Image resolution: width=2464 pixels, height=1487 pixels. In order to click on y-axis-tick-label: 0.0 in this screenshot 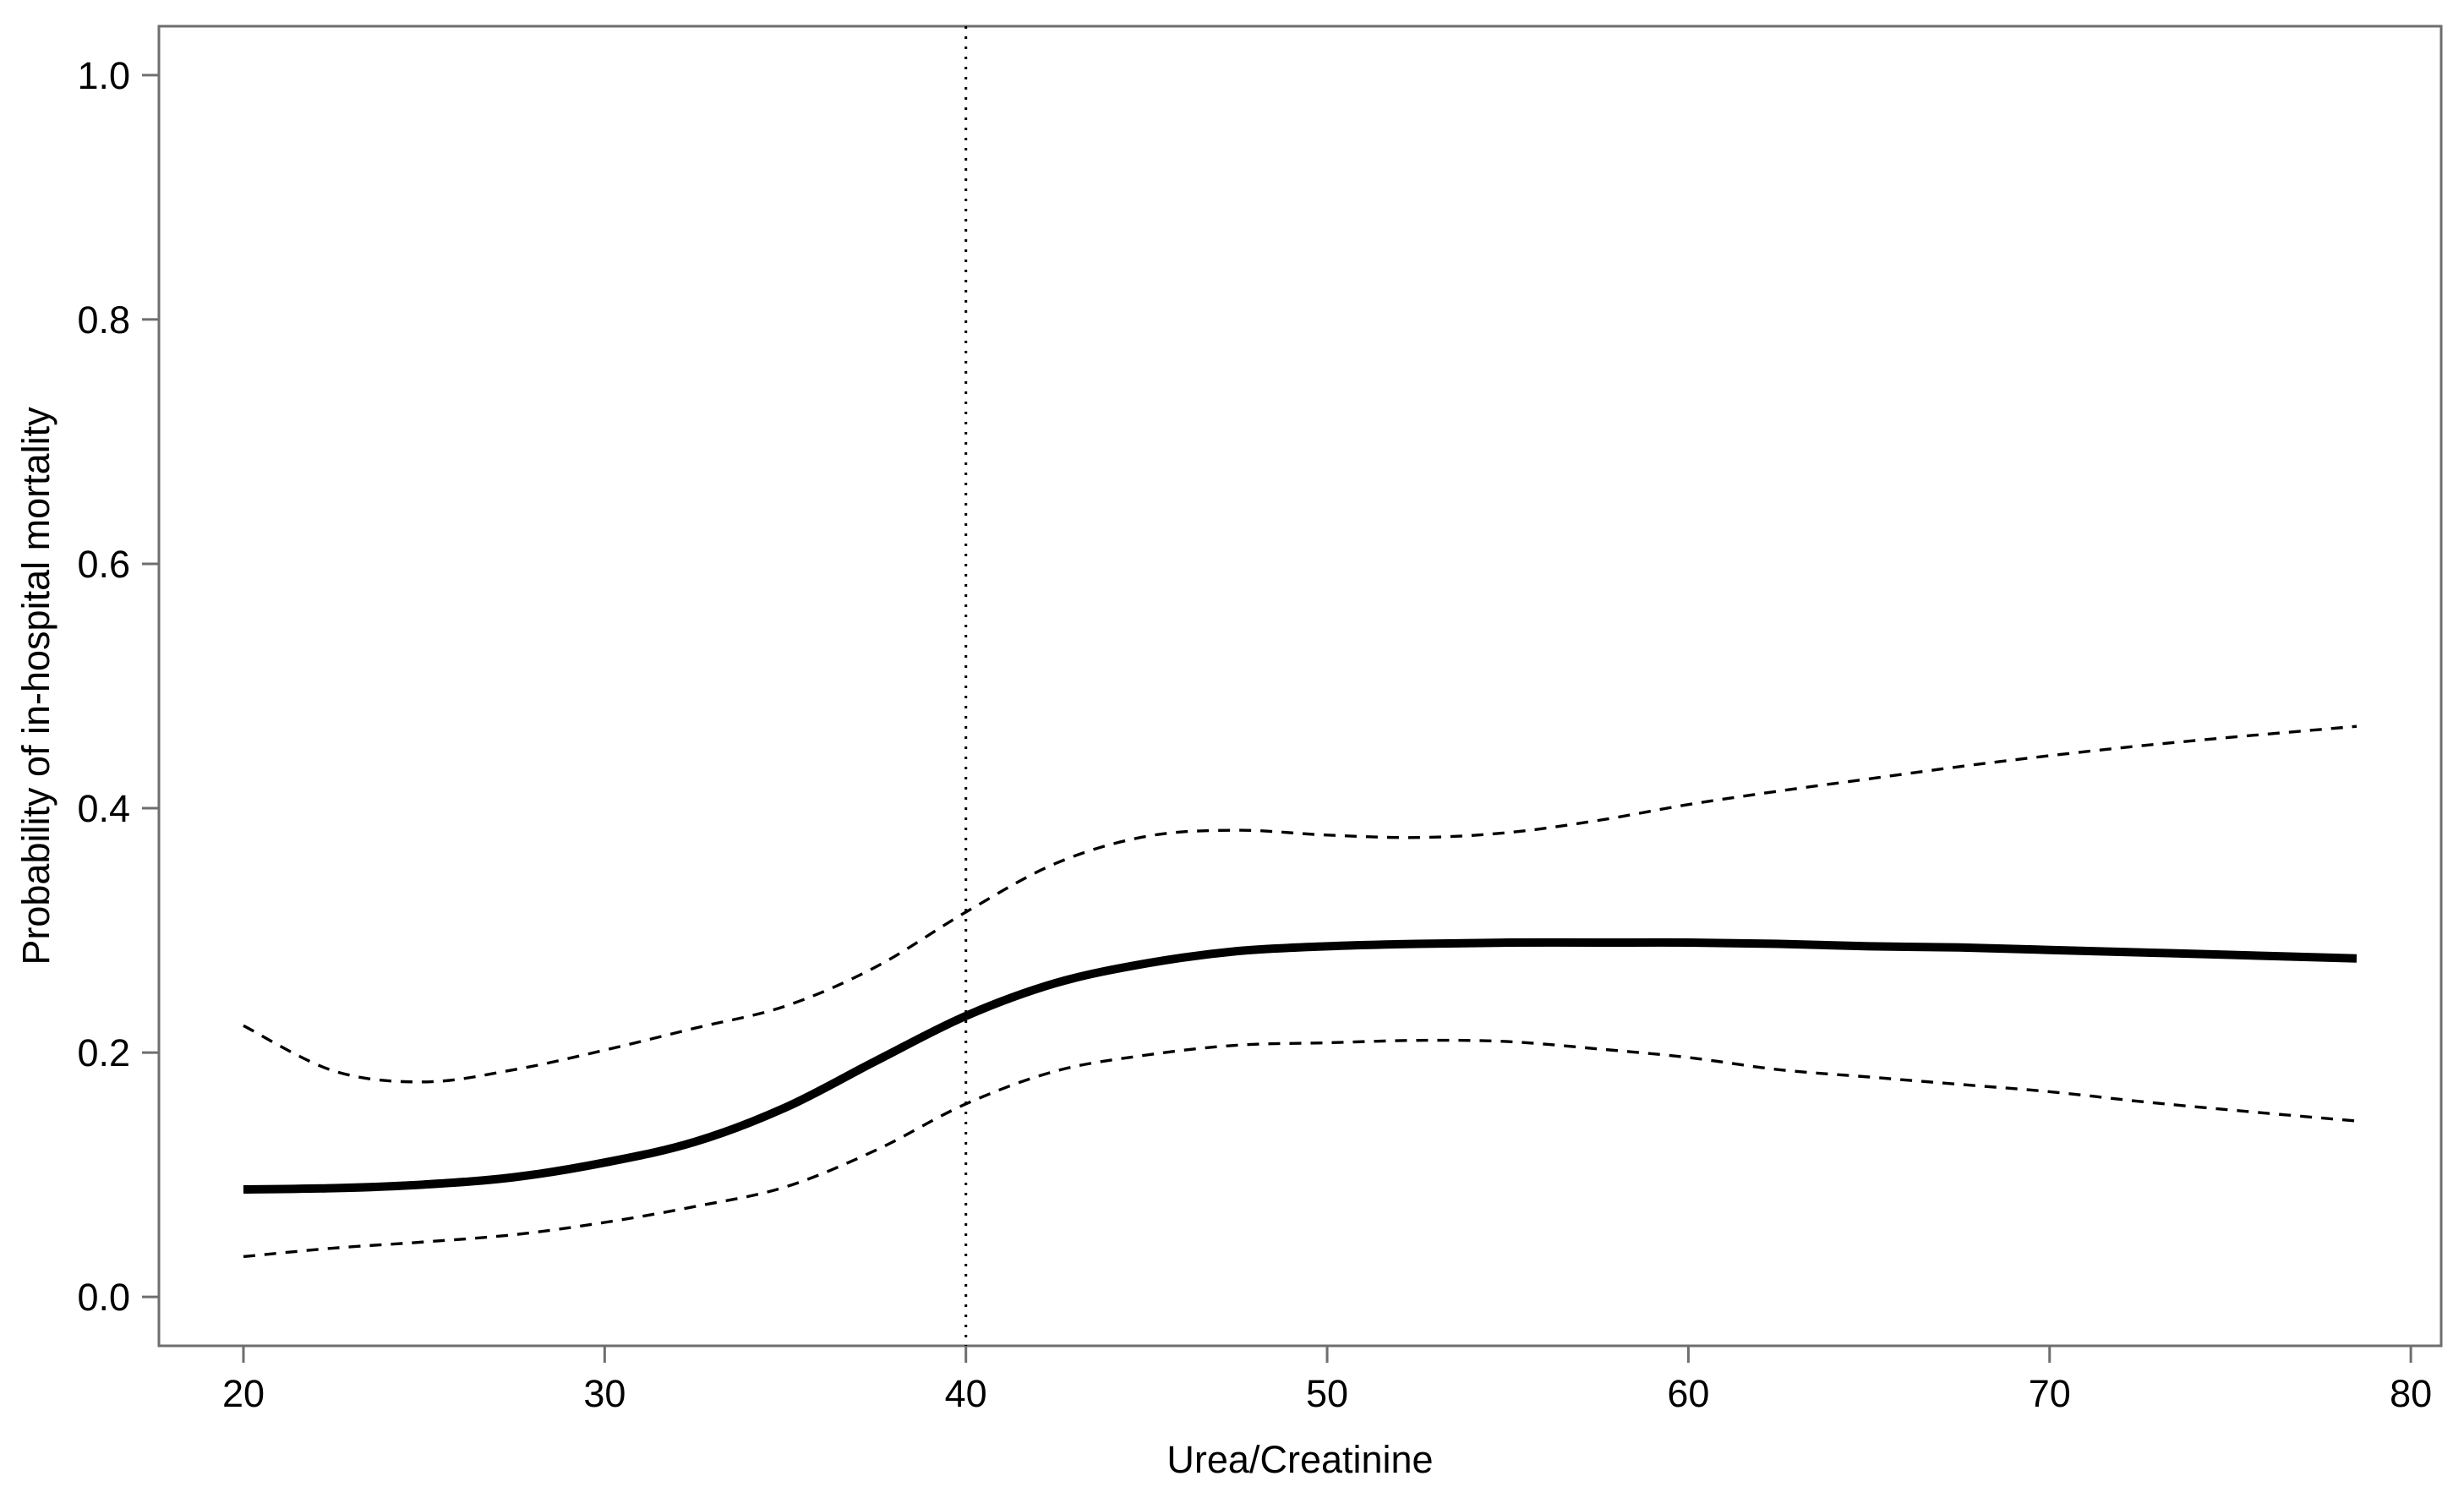, I will do `click(103, 1297)`.